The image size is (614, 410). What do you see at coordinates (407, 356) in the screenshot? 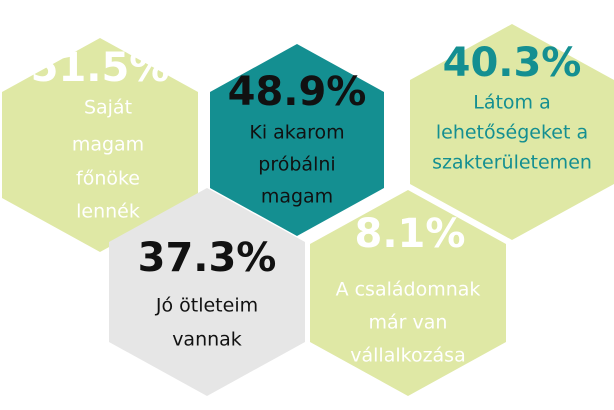
I see `label: vállalkozása` at bounding box center [407, 356].